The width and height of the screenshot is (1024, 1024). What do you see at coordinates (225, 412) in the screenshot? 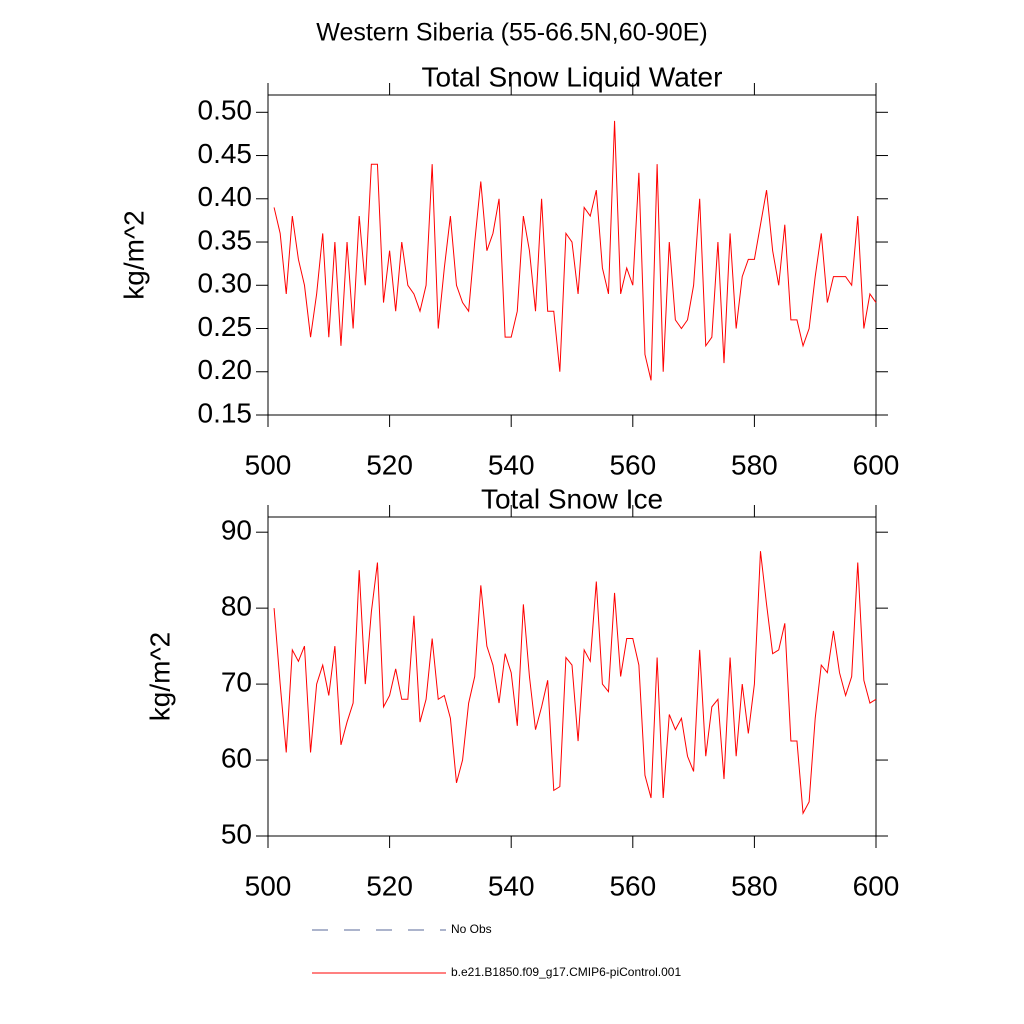
I see `y-tick-label: 0.15` at bounding box center [225, 412].